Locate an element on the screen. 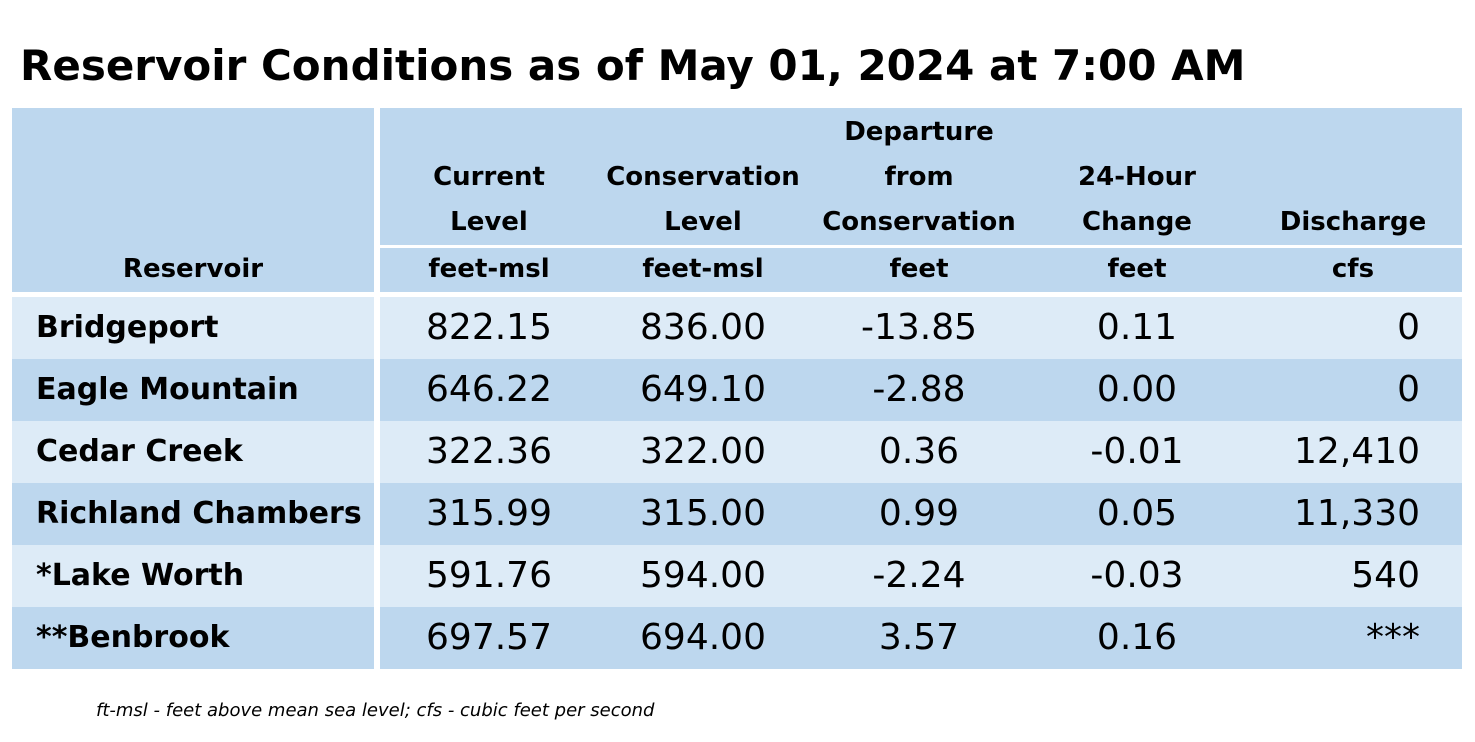 The width and height of the screenshot is (1475, 742). reservoir-name: Bridgeport is located at coordinates (127, 327).